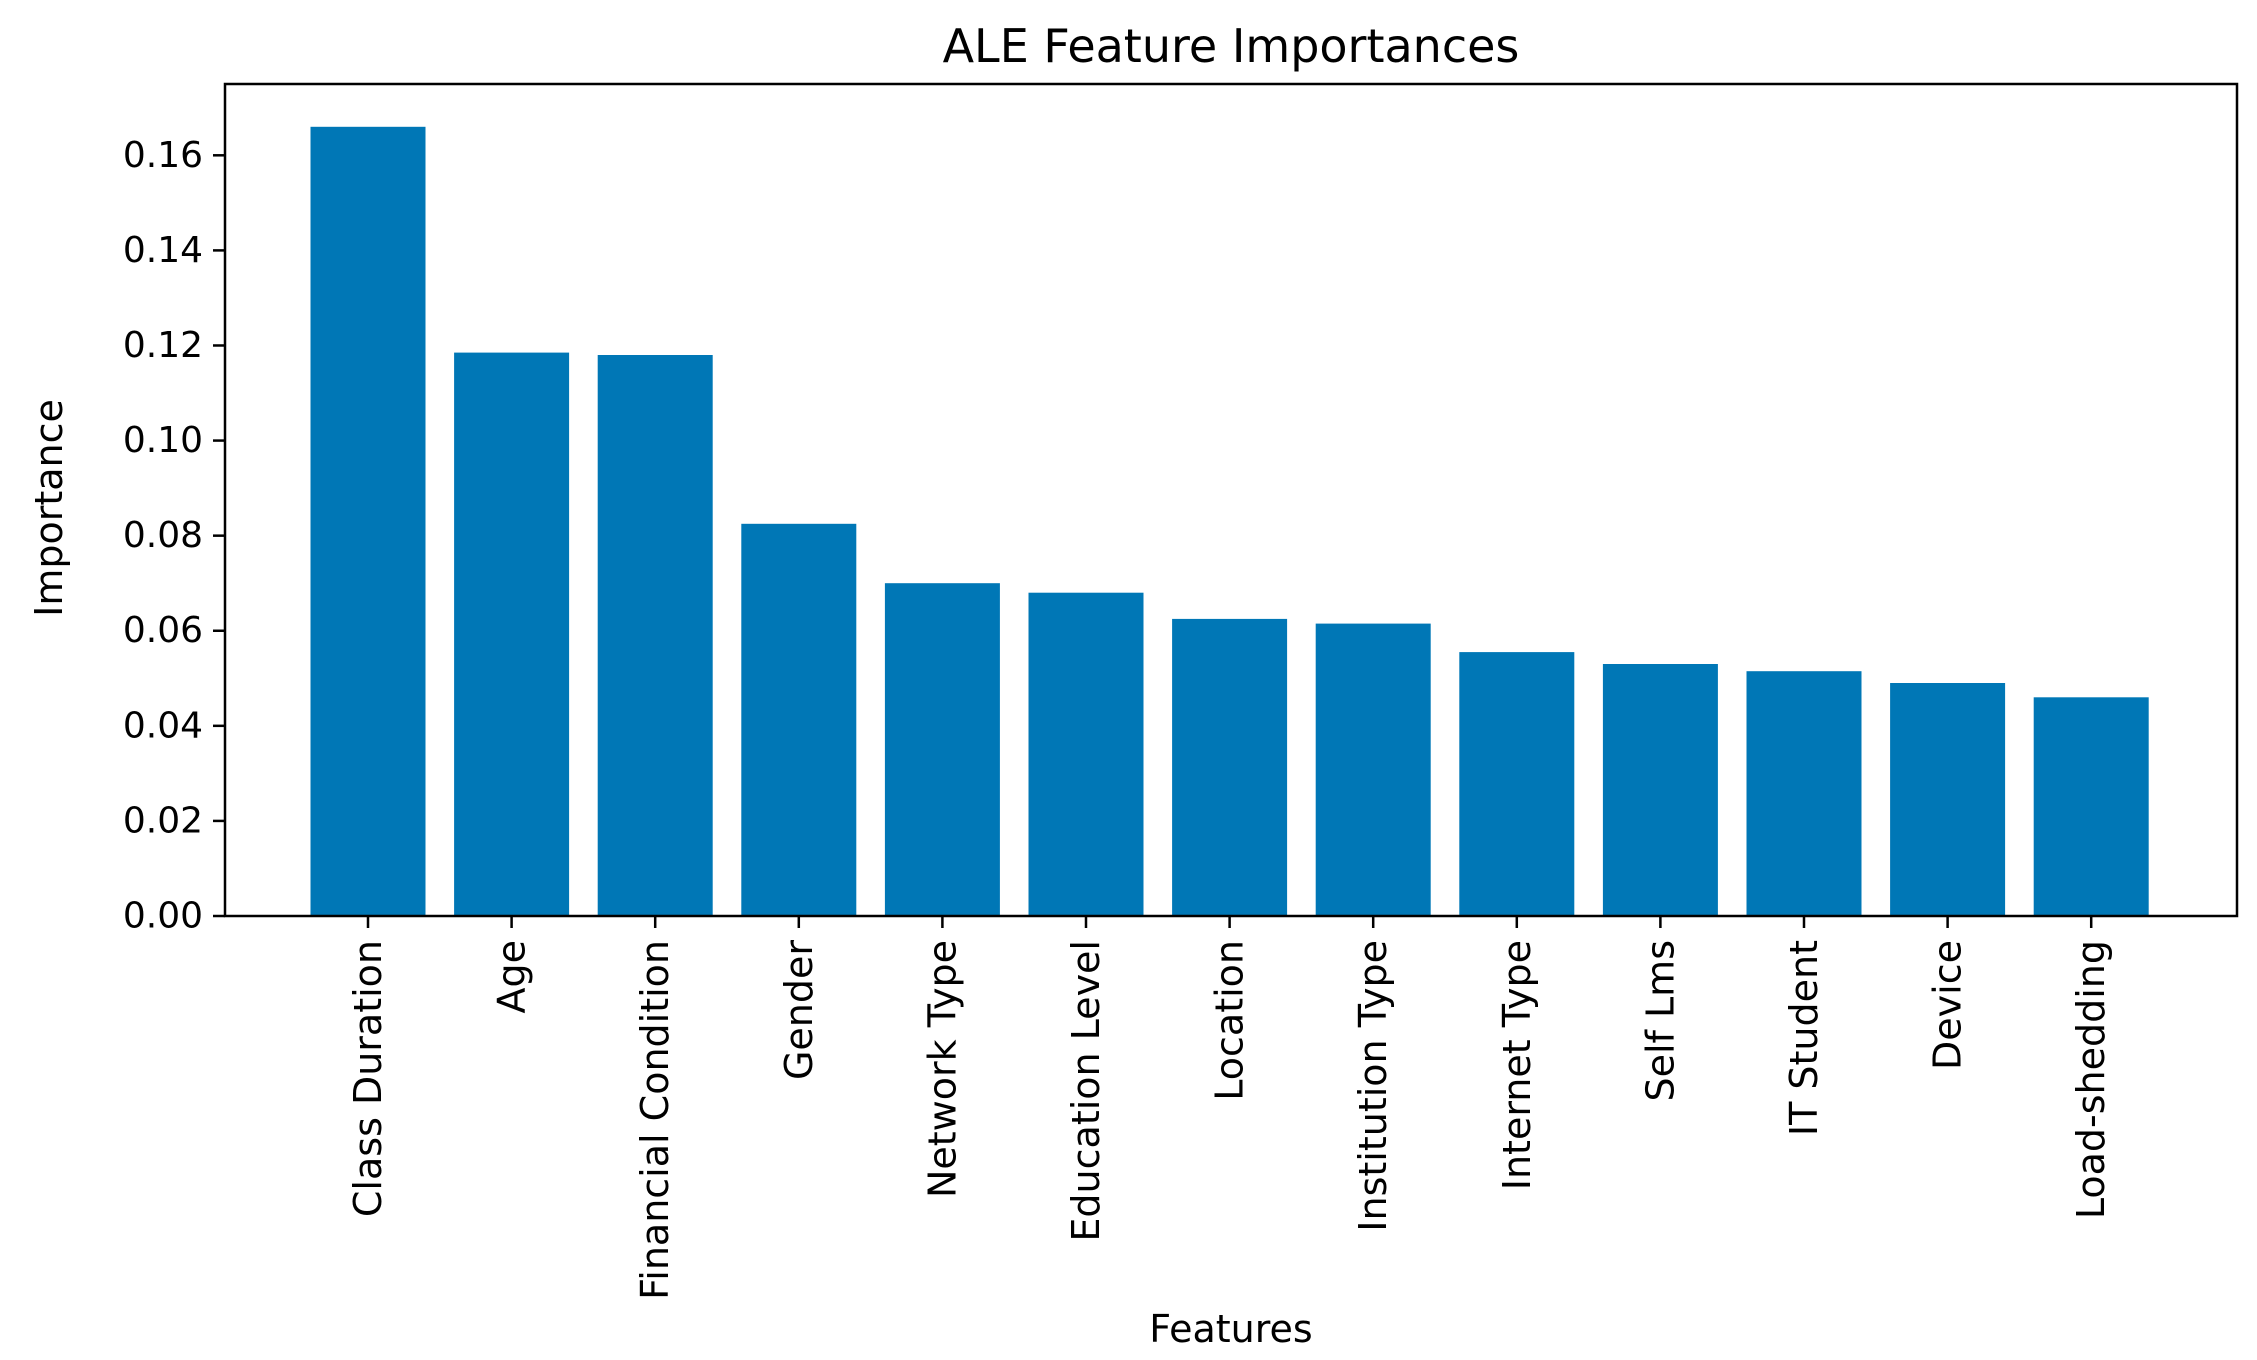 The width and height of the screenshot is (2257, 1360). I want to click on x-tick-label: Age, so click(512, 977).